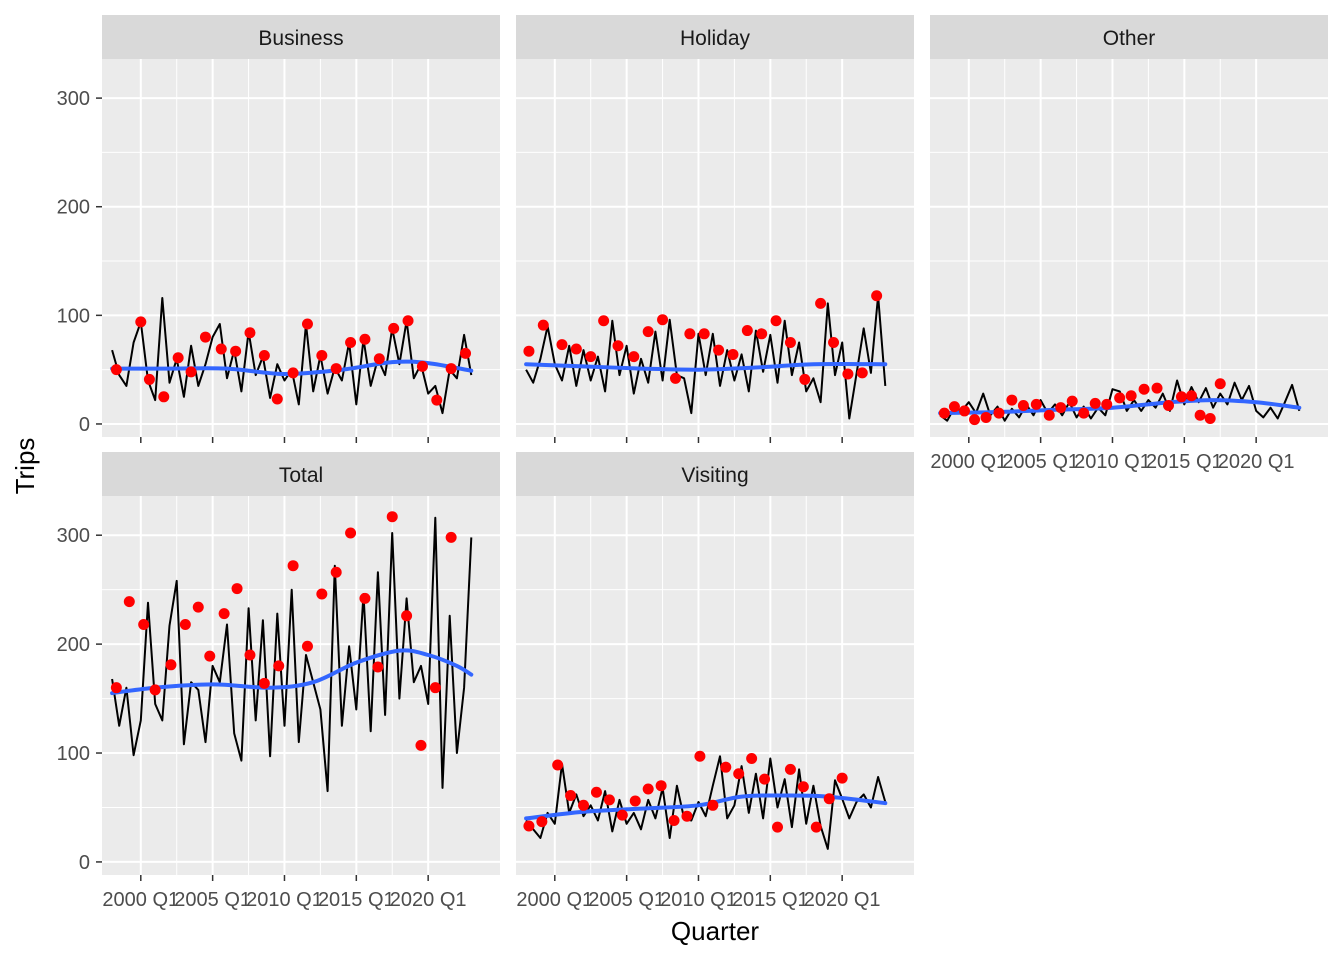 The width and height of the screenshot is (1344, 960). What do you see at coordinates (301, 475) in the screenshot?
I see `facet-strip-label: Total` at bounding box center [301, 475].